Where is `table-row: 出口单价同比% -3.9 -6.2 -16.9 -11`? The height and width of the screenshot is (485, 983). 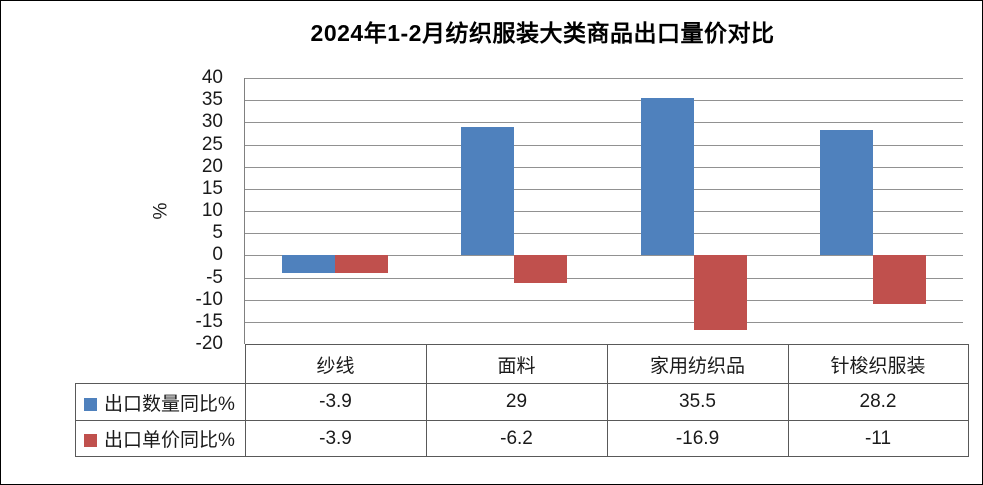 table-row: 出口单价同比% -3.9 -6.2 -16.9 -11 is located at coordinates (522, 438).